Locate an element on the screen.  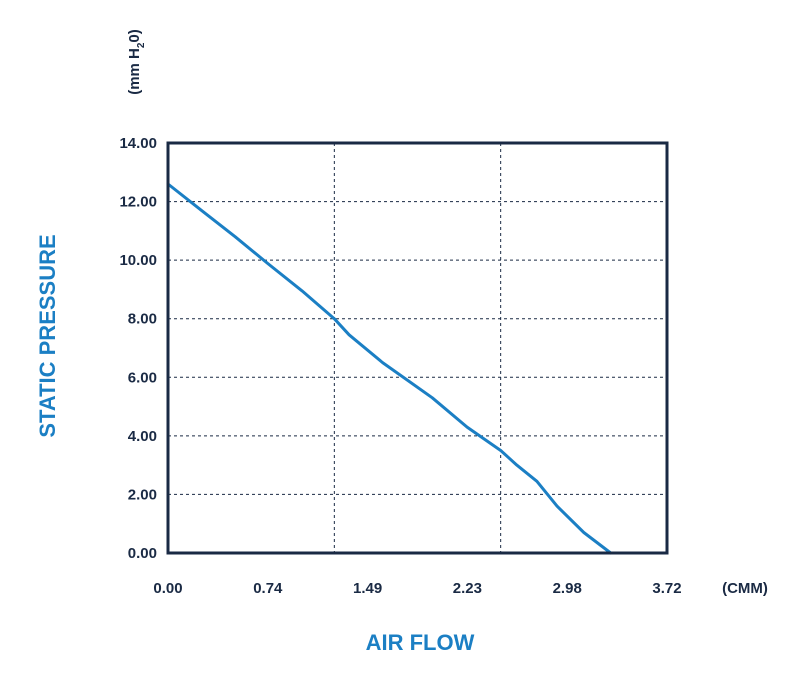
y-tick-label: 2.00 is located at coordinates (142, 494).